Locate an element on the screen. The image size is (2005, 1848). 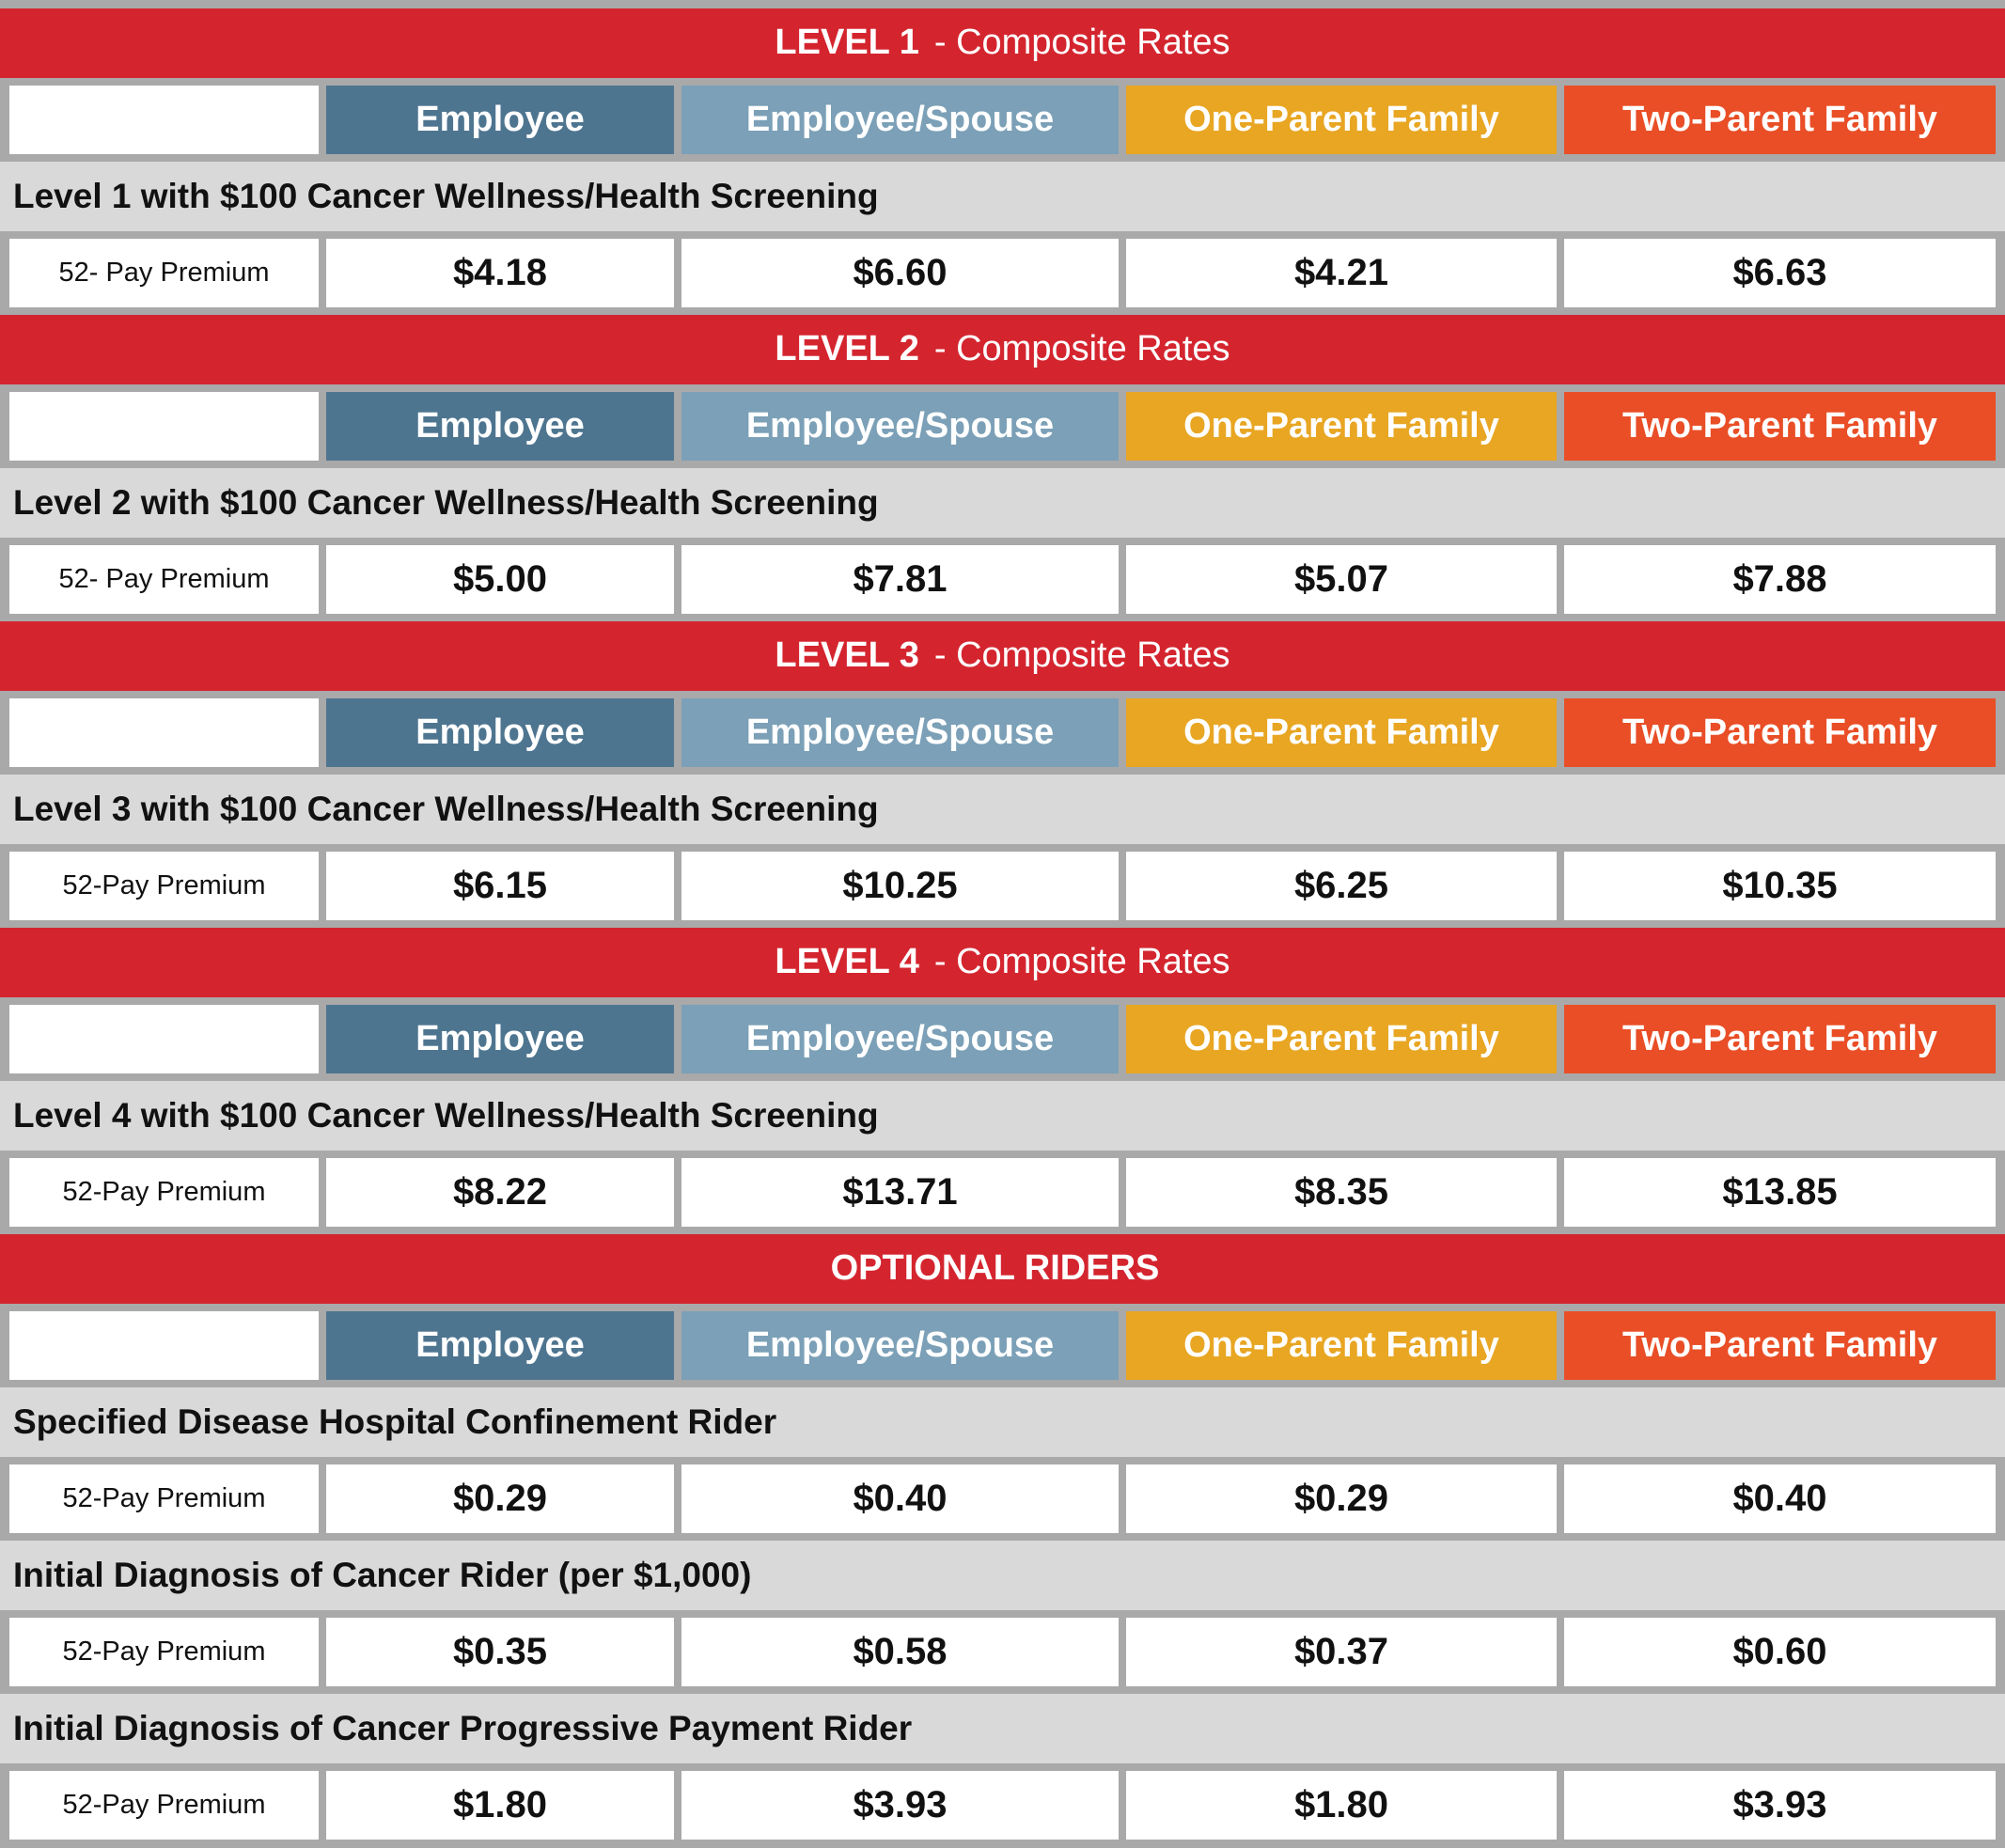
premium-value: $7.88 is located at coordinates (1780, 579).